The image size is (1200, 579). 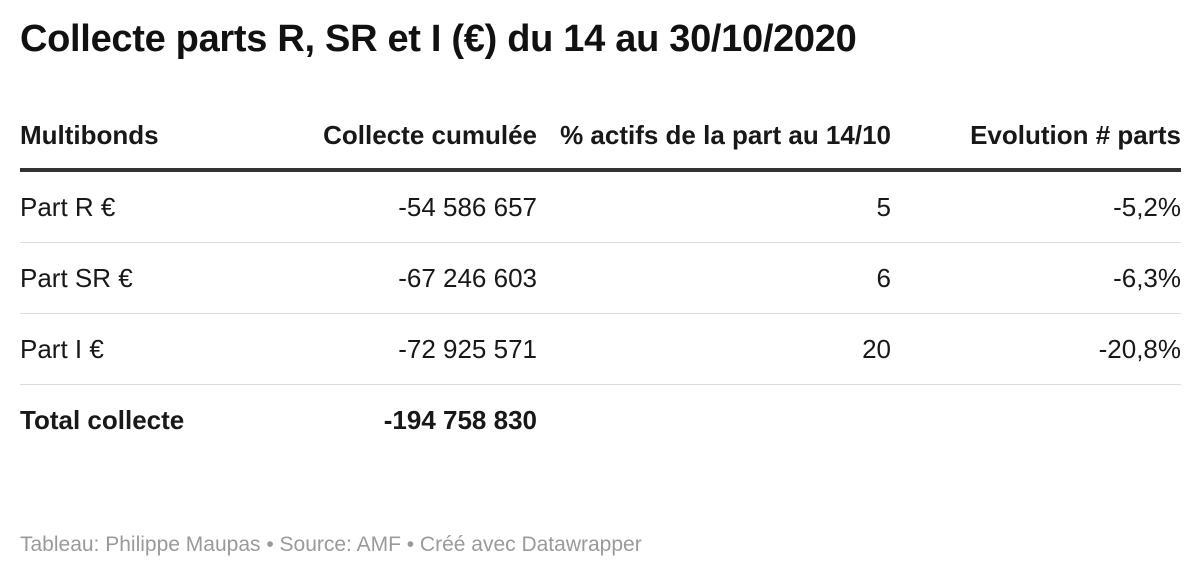 What do you see at coordinates (714, 278) in the screenshot?
I see `pct-actifs-cell: 6` at bounding box center [714, 278].